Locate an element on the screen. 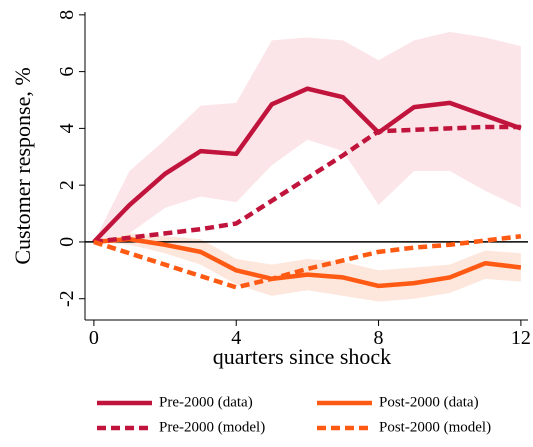 The height and width of the screenshot is (447, 533). y-axis-label: Customer response, % is located at coordinates (22, 165).